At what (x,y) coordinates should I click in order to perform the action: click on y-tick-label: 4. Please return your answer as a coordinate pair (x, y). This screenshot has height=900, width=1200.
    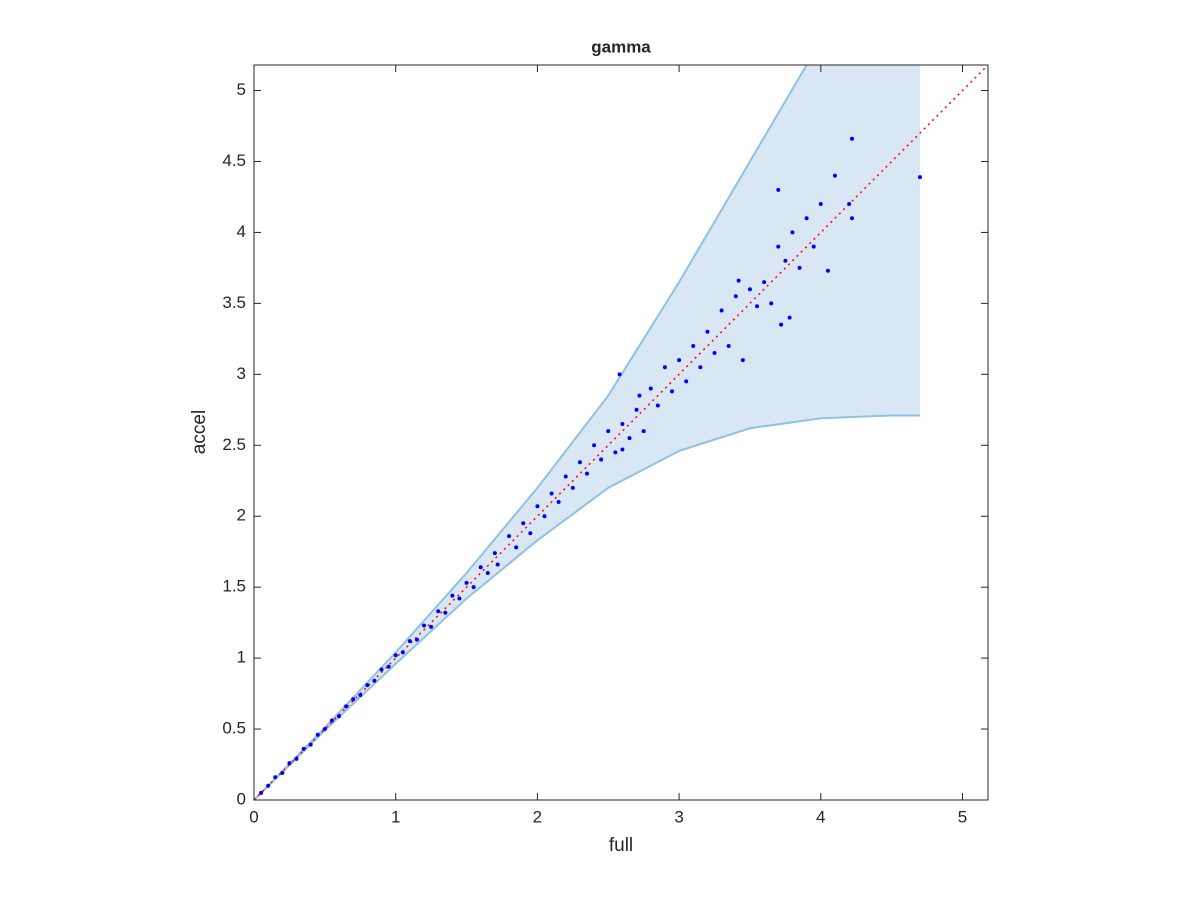
    Looking at the image, I should click on (241, 231).